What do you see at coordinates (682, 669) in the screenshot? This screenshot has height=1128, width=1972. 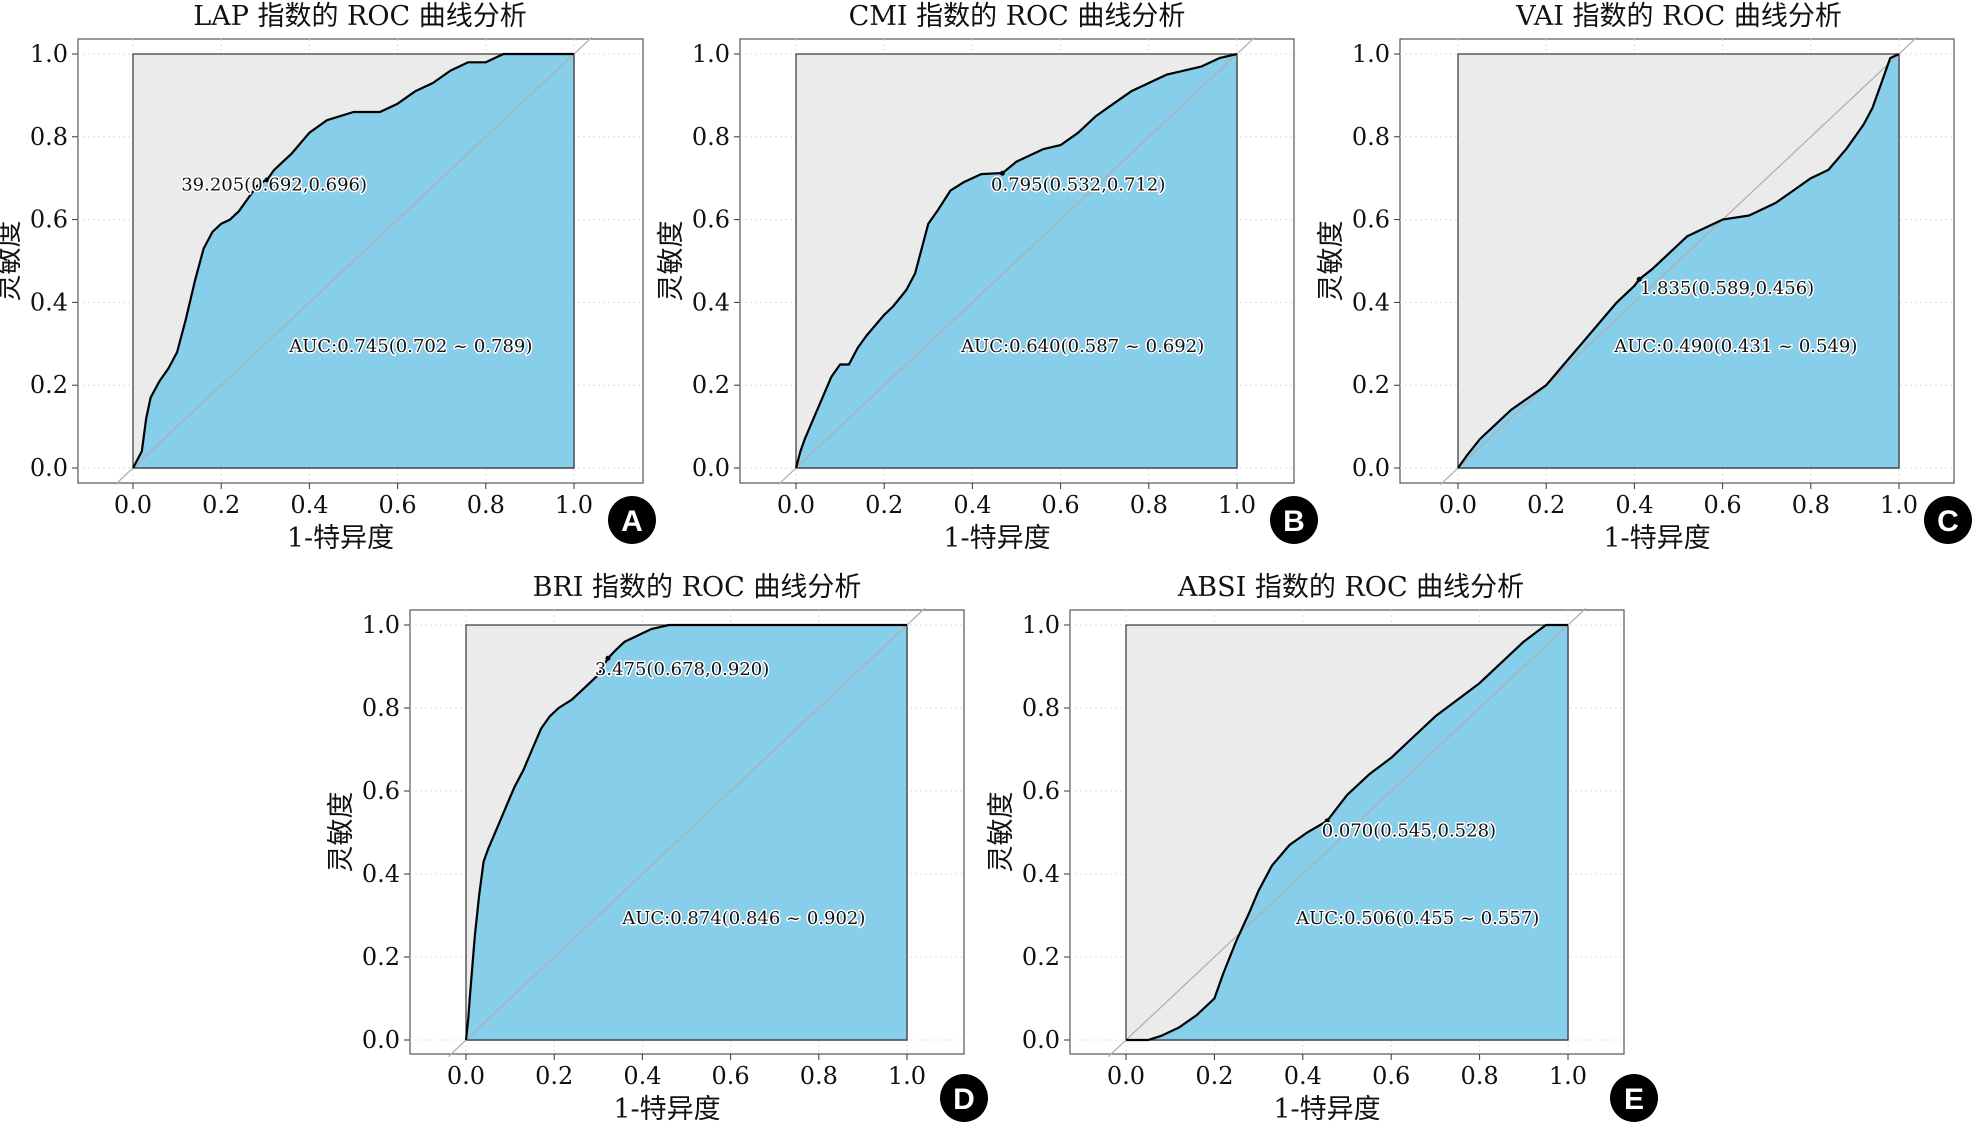 I see `threshold-label: 3.475(0.678,0.920)` at bounding box center [682, 669].